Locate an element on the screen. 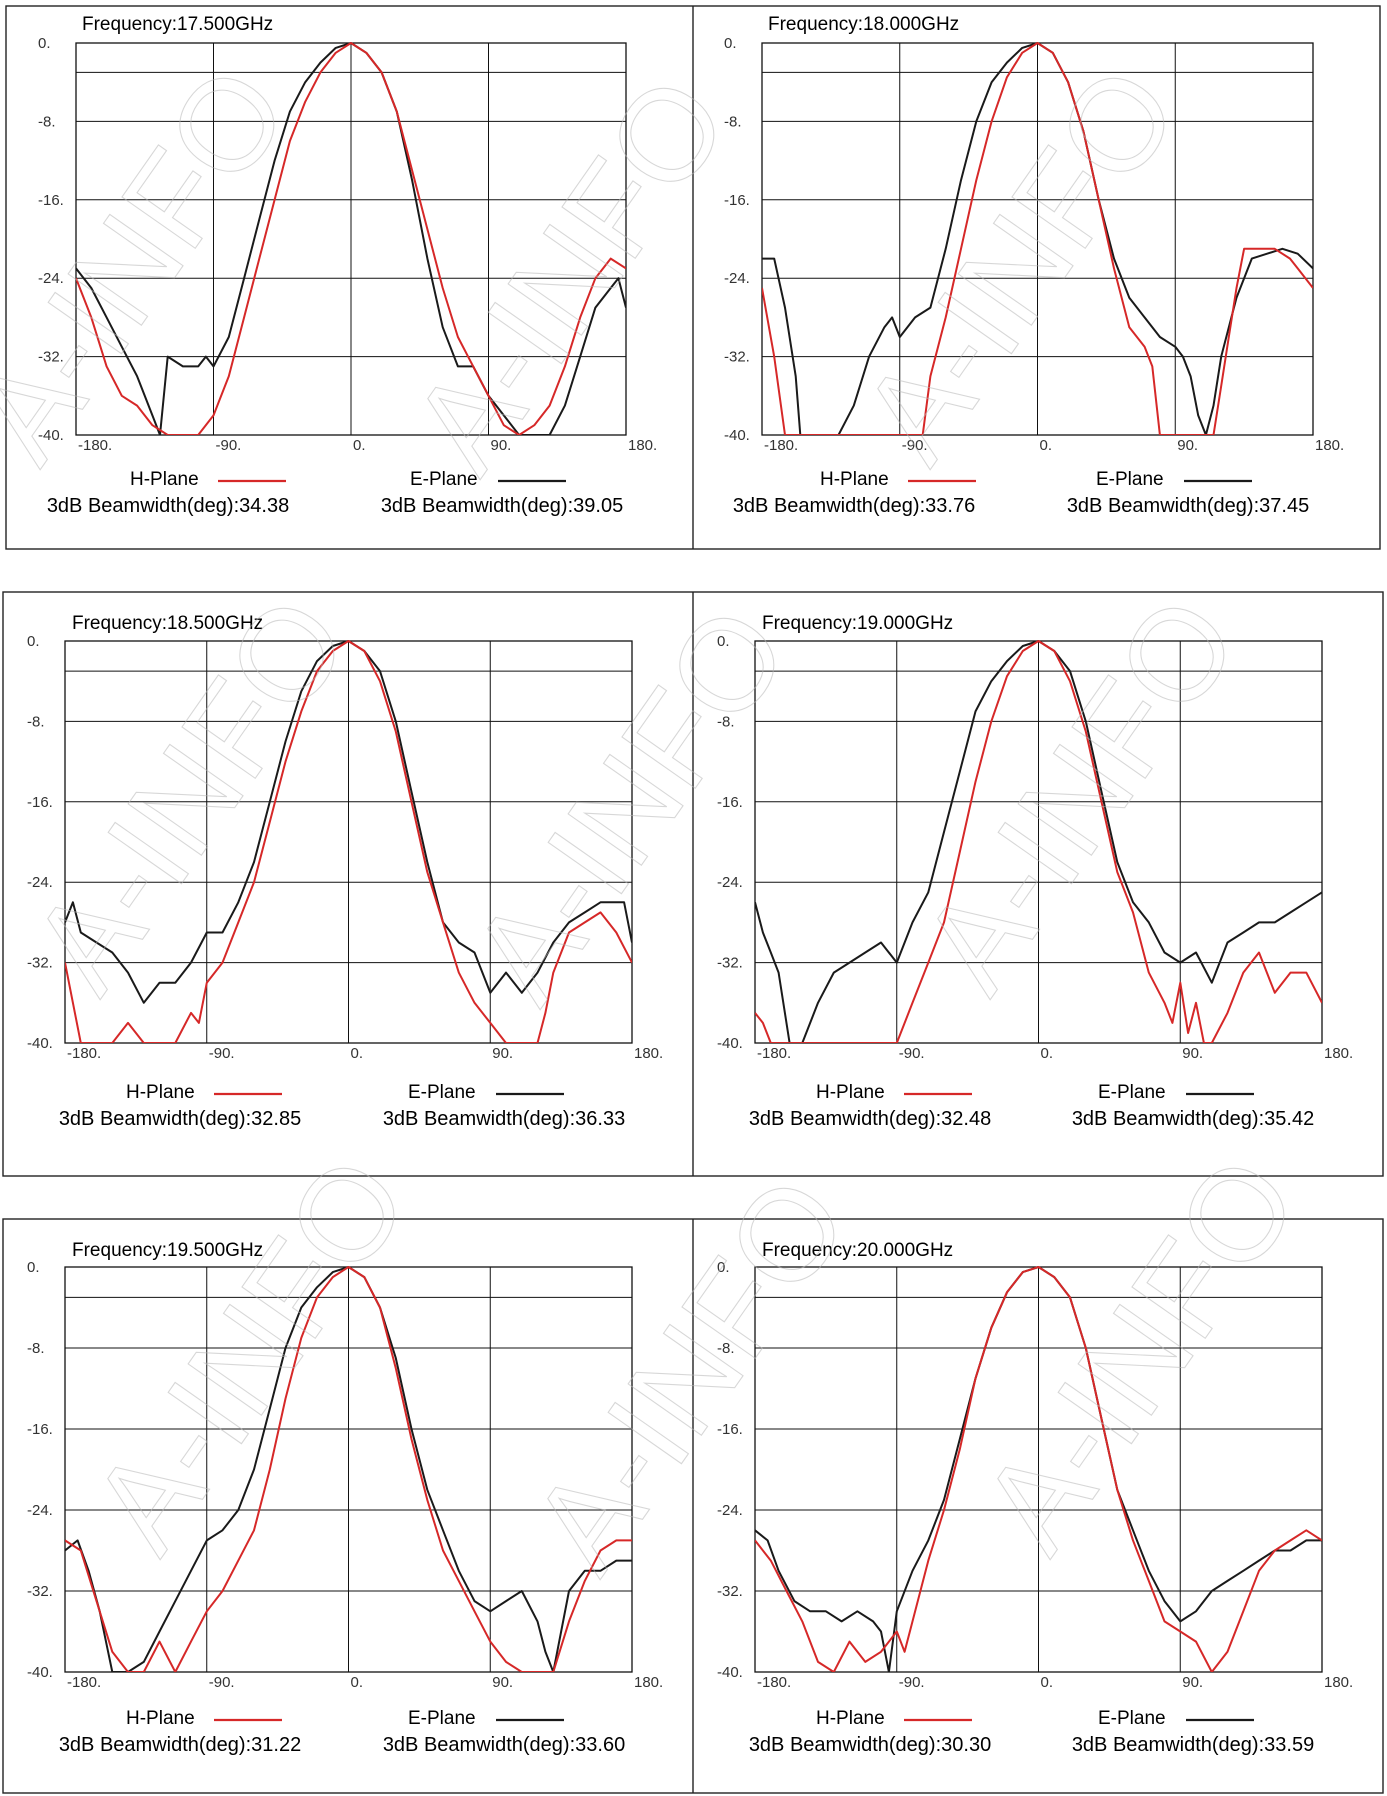 The width and height of the screenshot is (1387, 1796). e-plane-series-line is located at coordinates (351, 238).